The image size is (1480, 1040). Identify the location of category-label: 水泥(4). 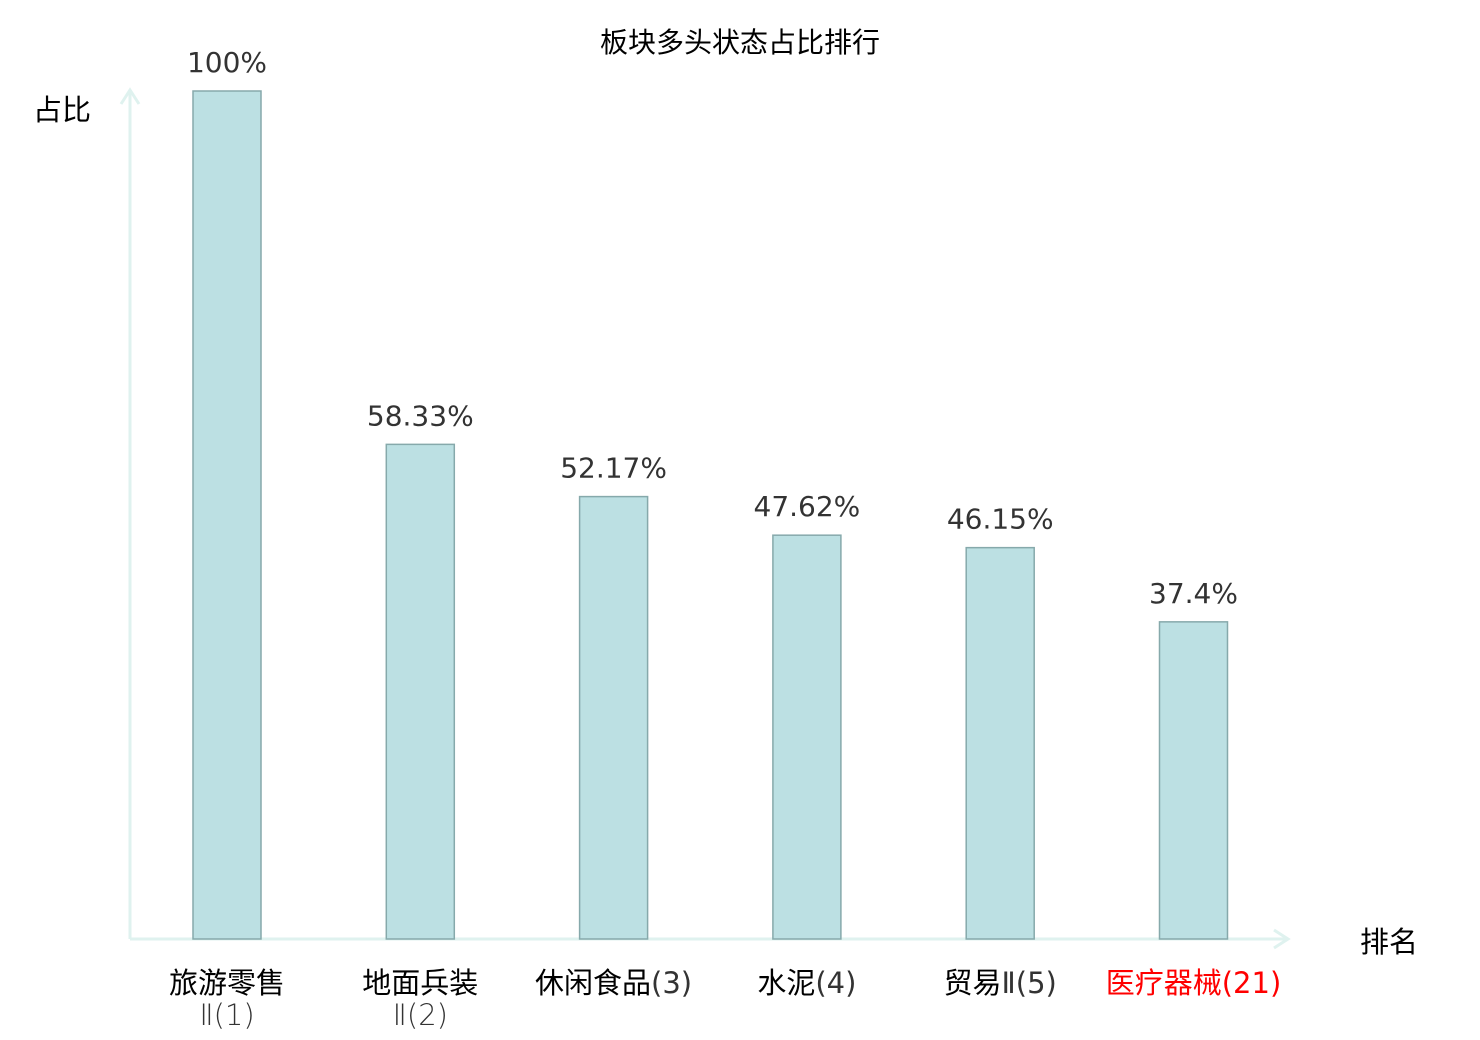
(806, 983).